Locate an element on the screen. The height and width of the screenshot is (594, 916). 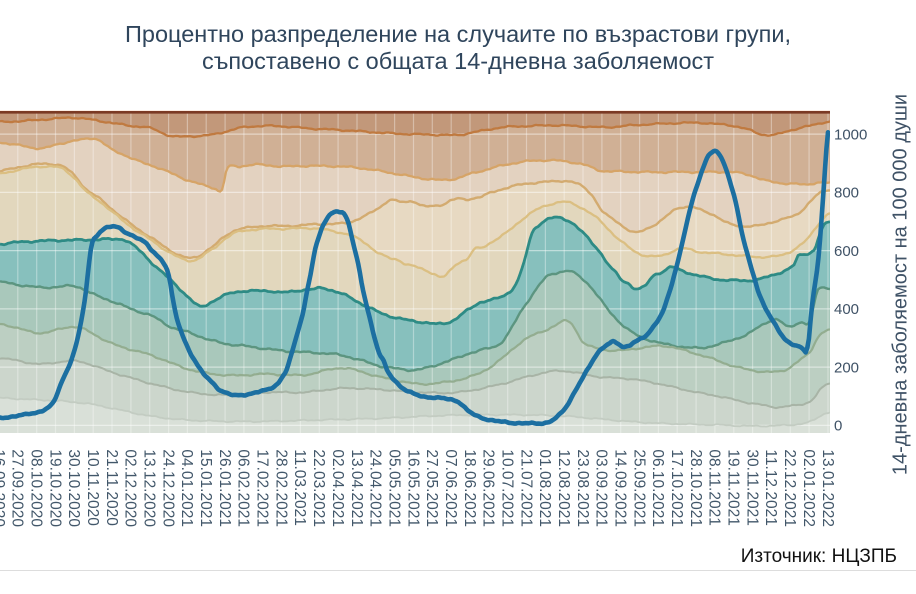
svg-text: 13.01.2022 is located at coordinates (827, 488).